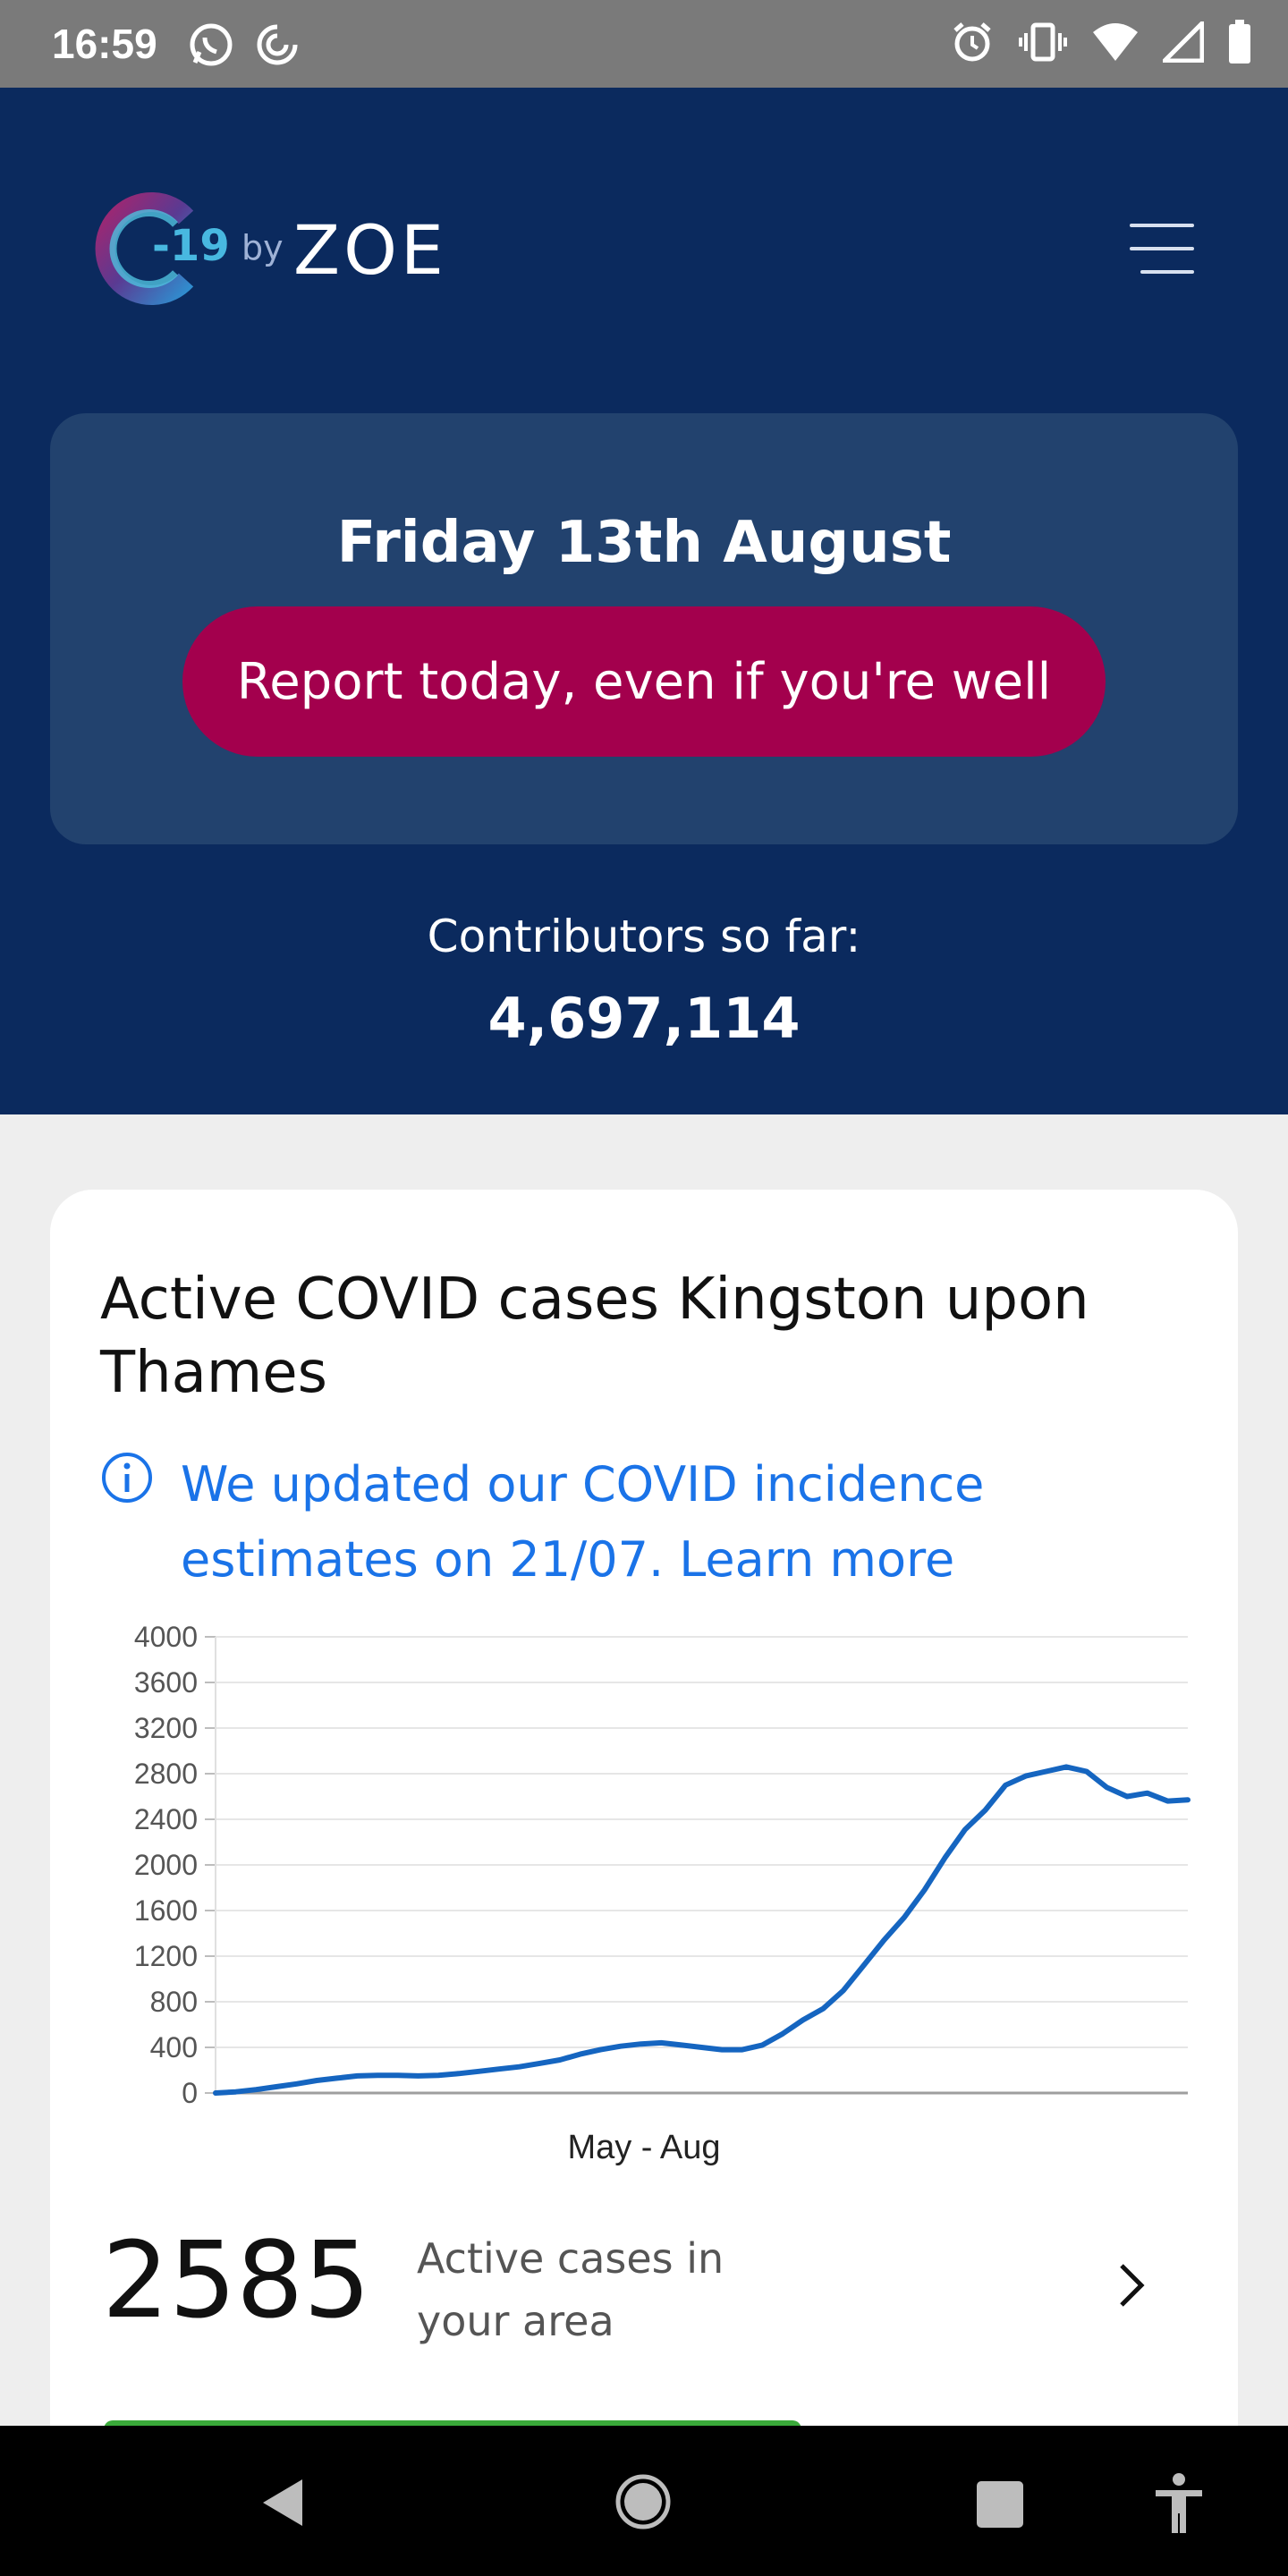 The image size is (1288, 2576). What do you see at coordinates (166, 1865) in the screenshot?
I see `y-tick-label: 2000` at bounding box center [166, 1865].